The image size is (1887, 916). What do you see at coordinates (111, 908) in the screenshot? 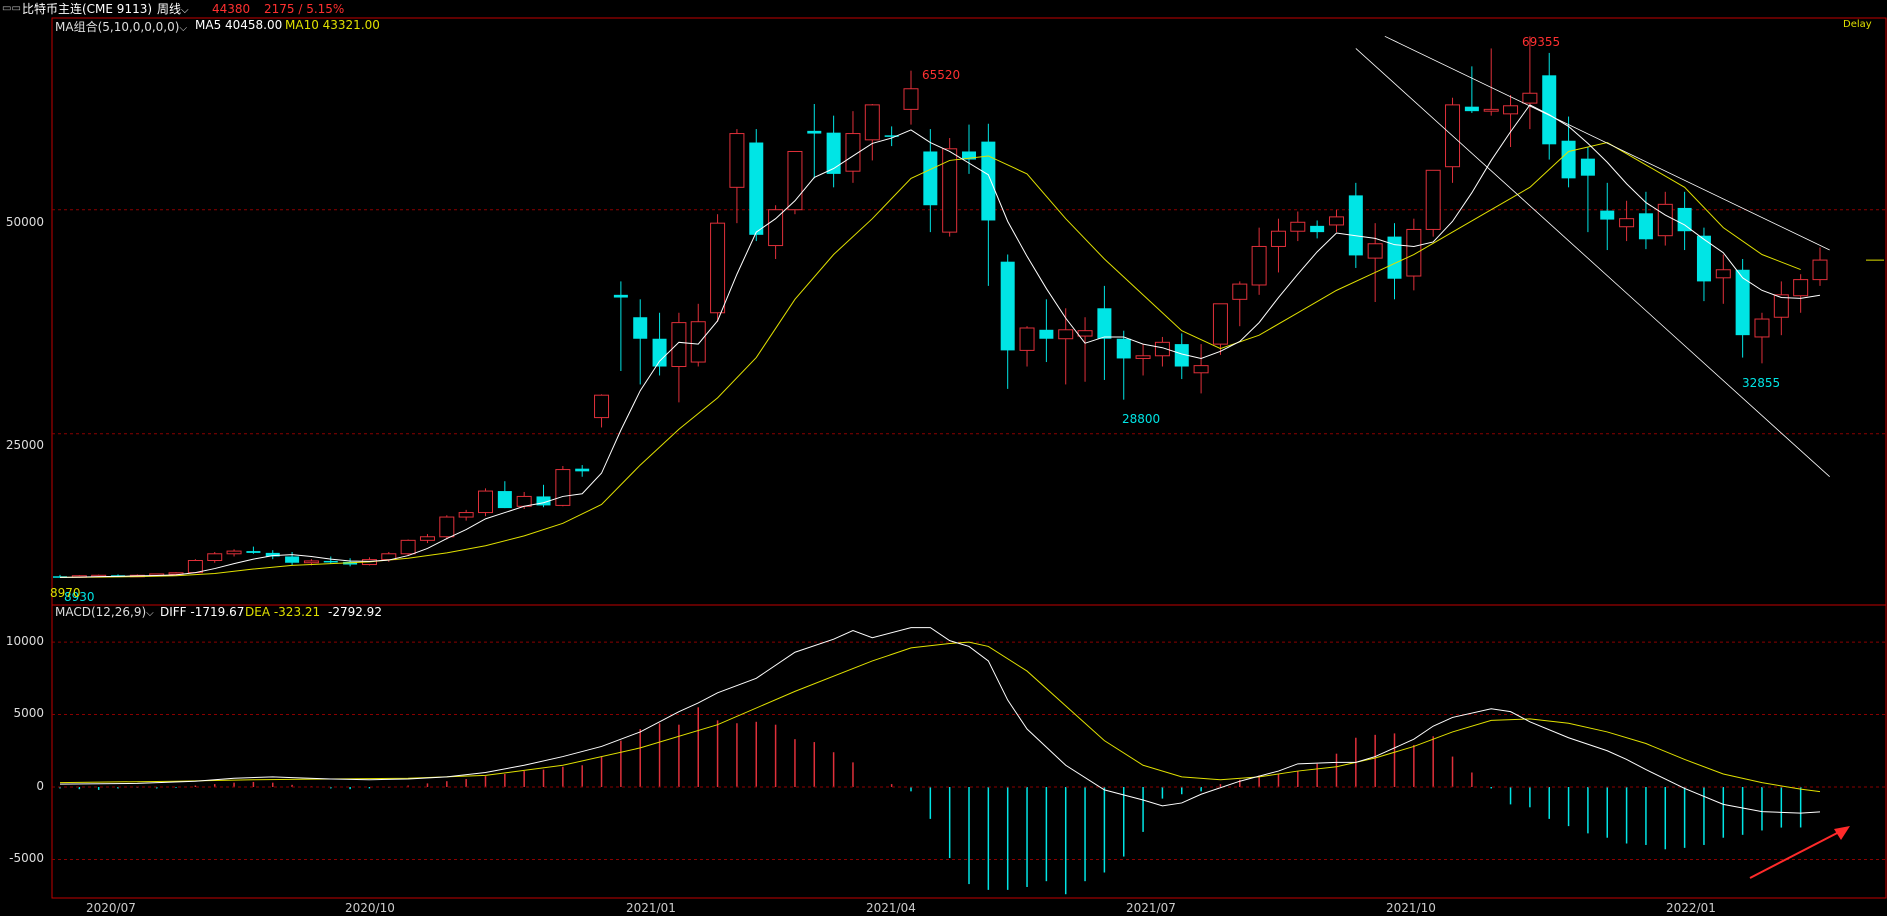
I see `x-tick-label: 2020/07` at bounding box center [111, 908].